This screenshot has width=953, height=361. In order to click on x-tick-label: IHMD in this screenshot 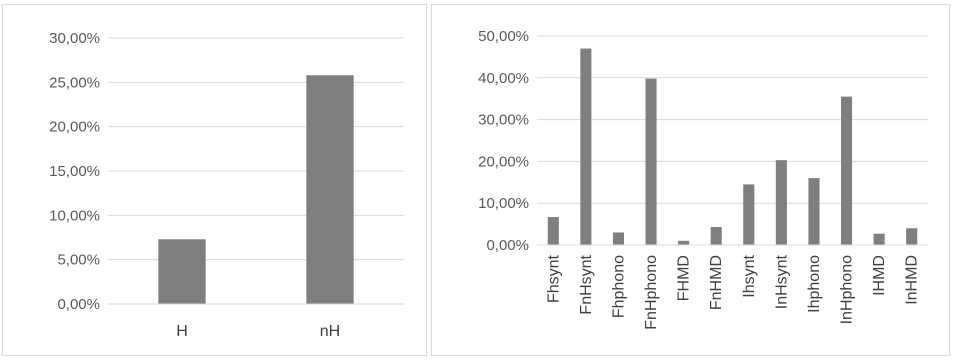, I will do `click(879, 275)`.